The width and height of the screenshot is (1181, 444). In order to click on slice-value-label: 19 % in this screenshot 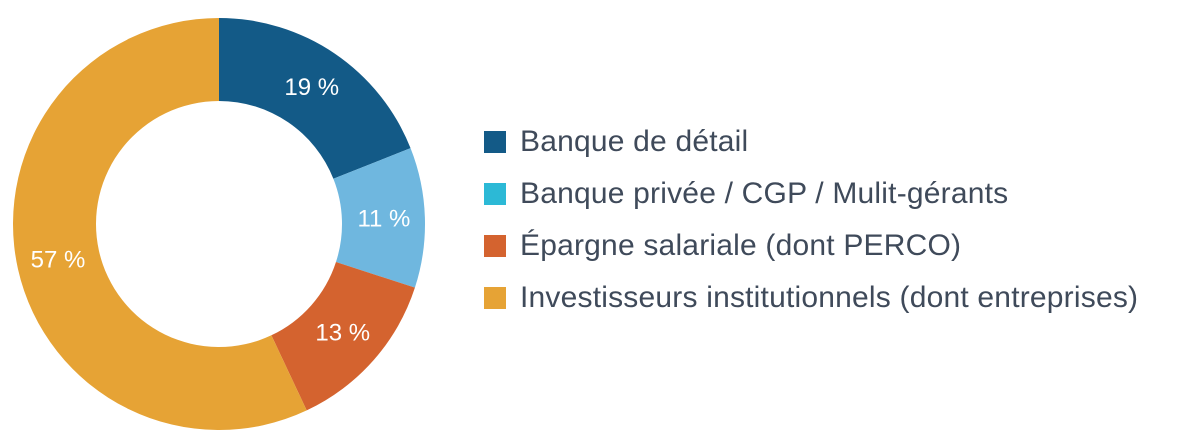, I will do `click(311, 87)`.